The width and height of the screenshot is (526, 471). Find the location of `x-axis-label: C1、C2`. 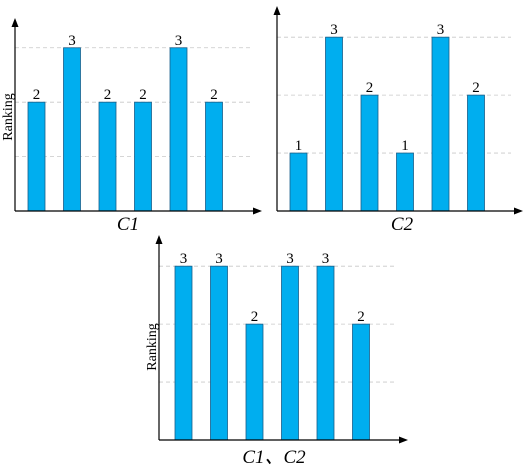

x-axis-label: C1、C2 is located at coordinates (274, 456).